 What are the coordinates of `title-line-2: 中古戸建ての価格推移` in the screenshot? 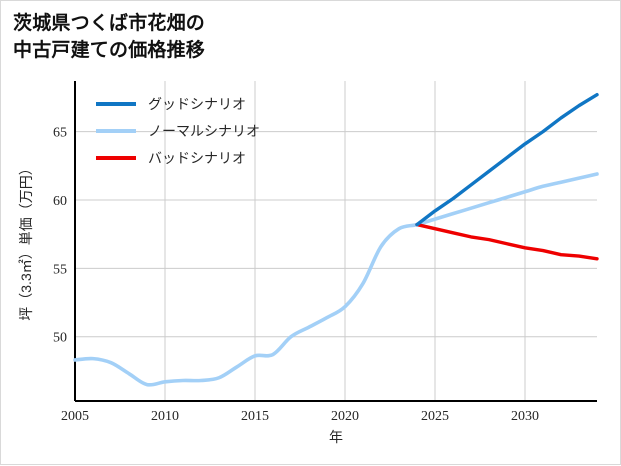 It's located at (109, 50).